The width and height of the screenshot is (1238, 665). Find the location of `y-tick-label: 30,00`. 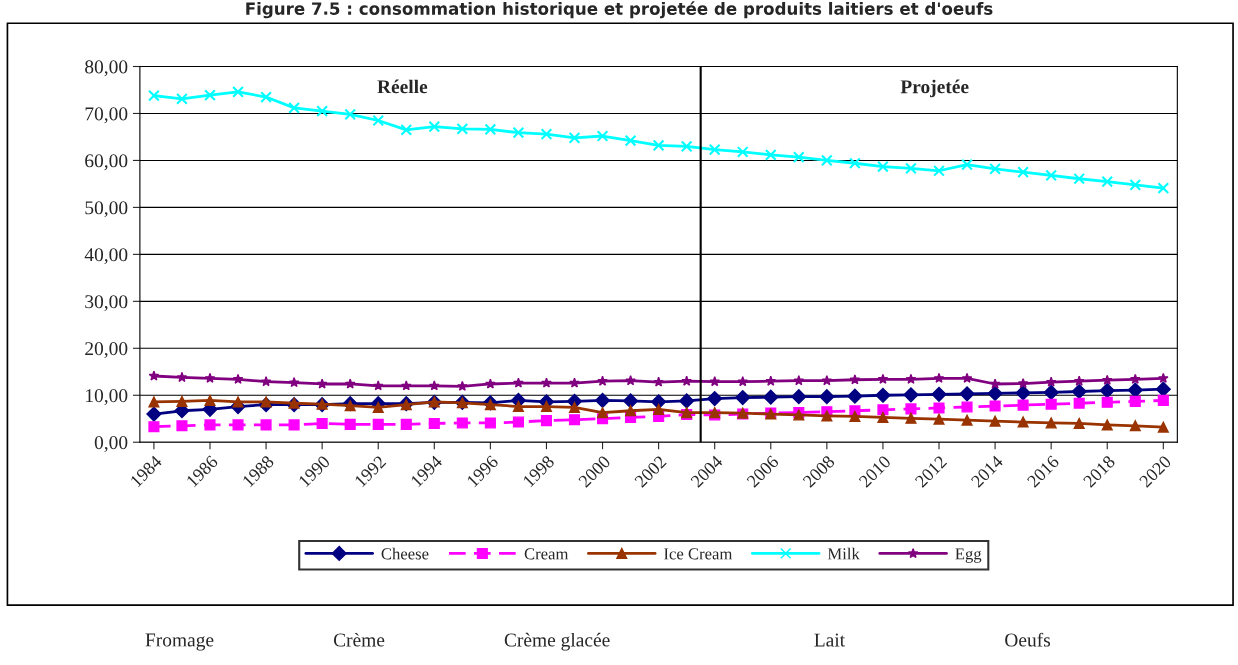

y-tick-label: 30,00 is located at coordinates (106, 303).